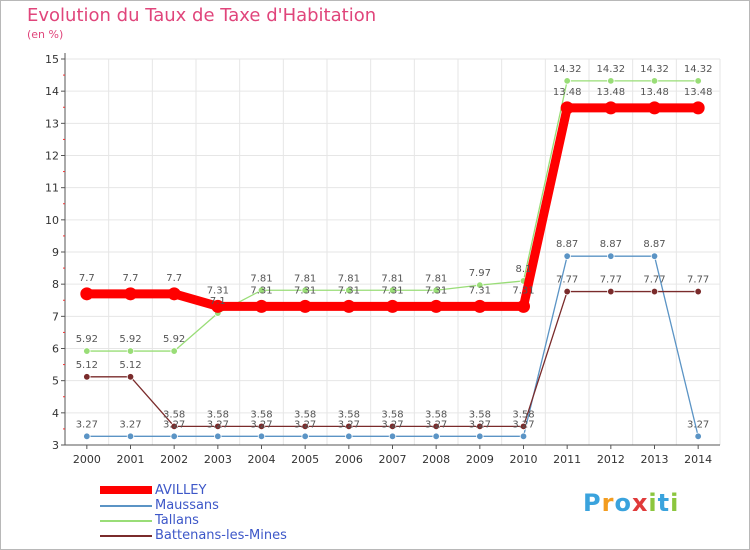  Describe the element at coordinates (640, 503) in the screenshot. I see `logo-letter: x` at that location.